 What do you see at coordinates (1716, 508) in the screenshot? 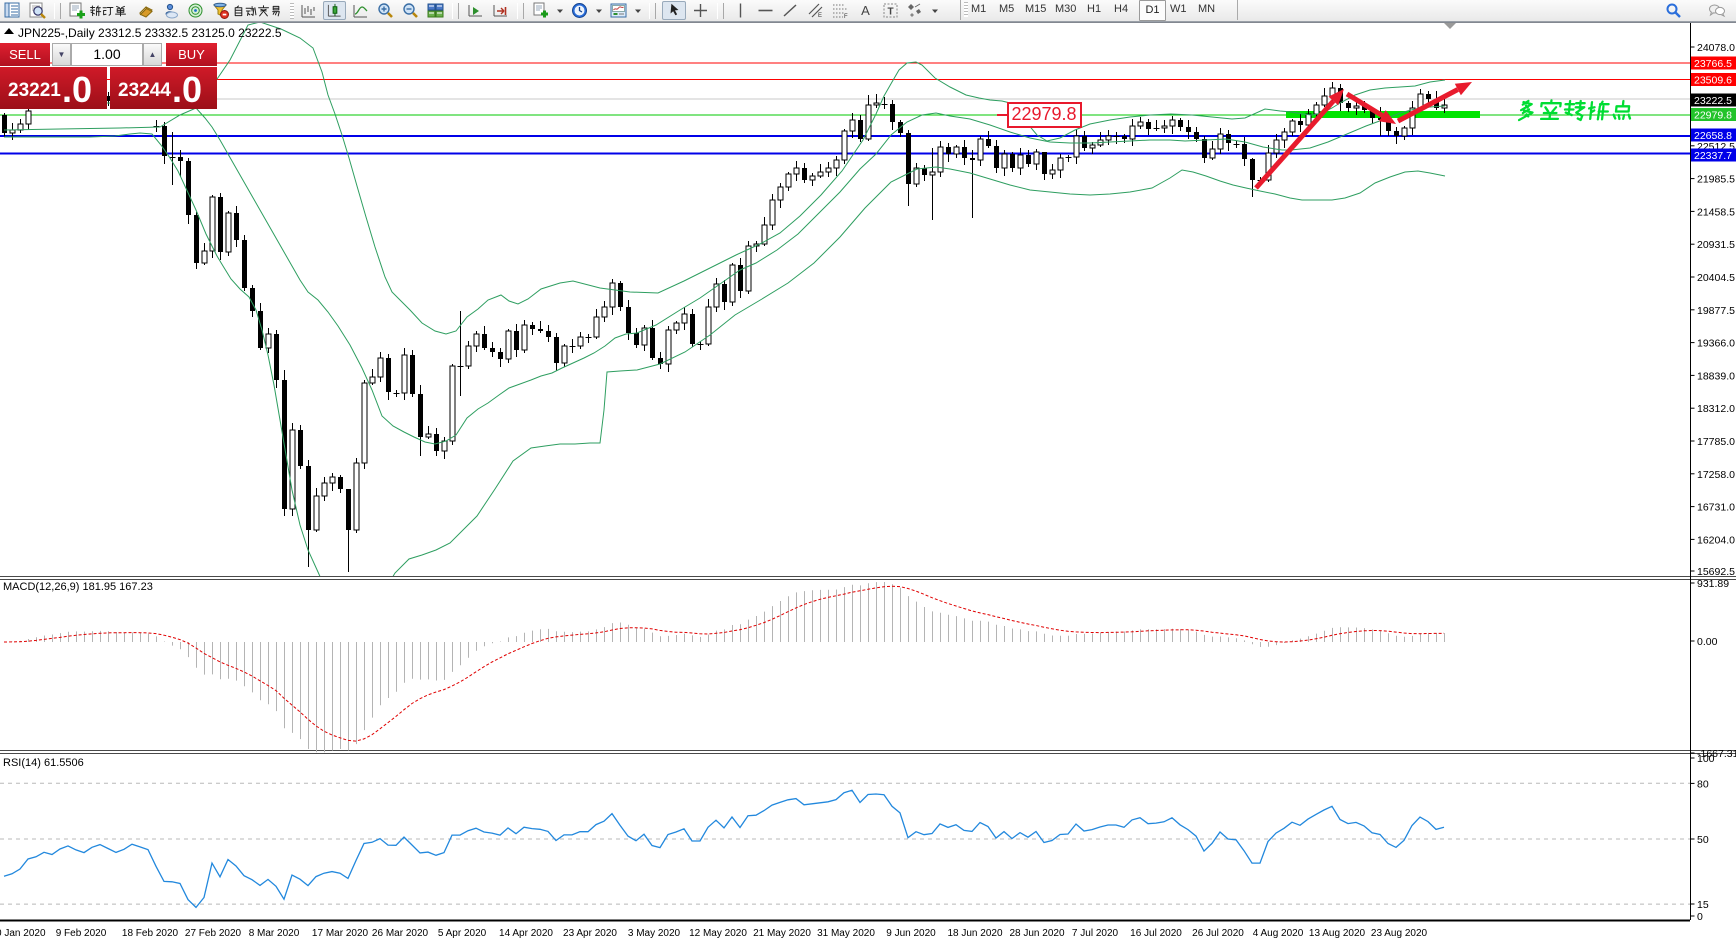
I see `svg-text: 16731.0` at bounding box center [1716, 508].